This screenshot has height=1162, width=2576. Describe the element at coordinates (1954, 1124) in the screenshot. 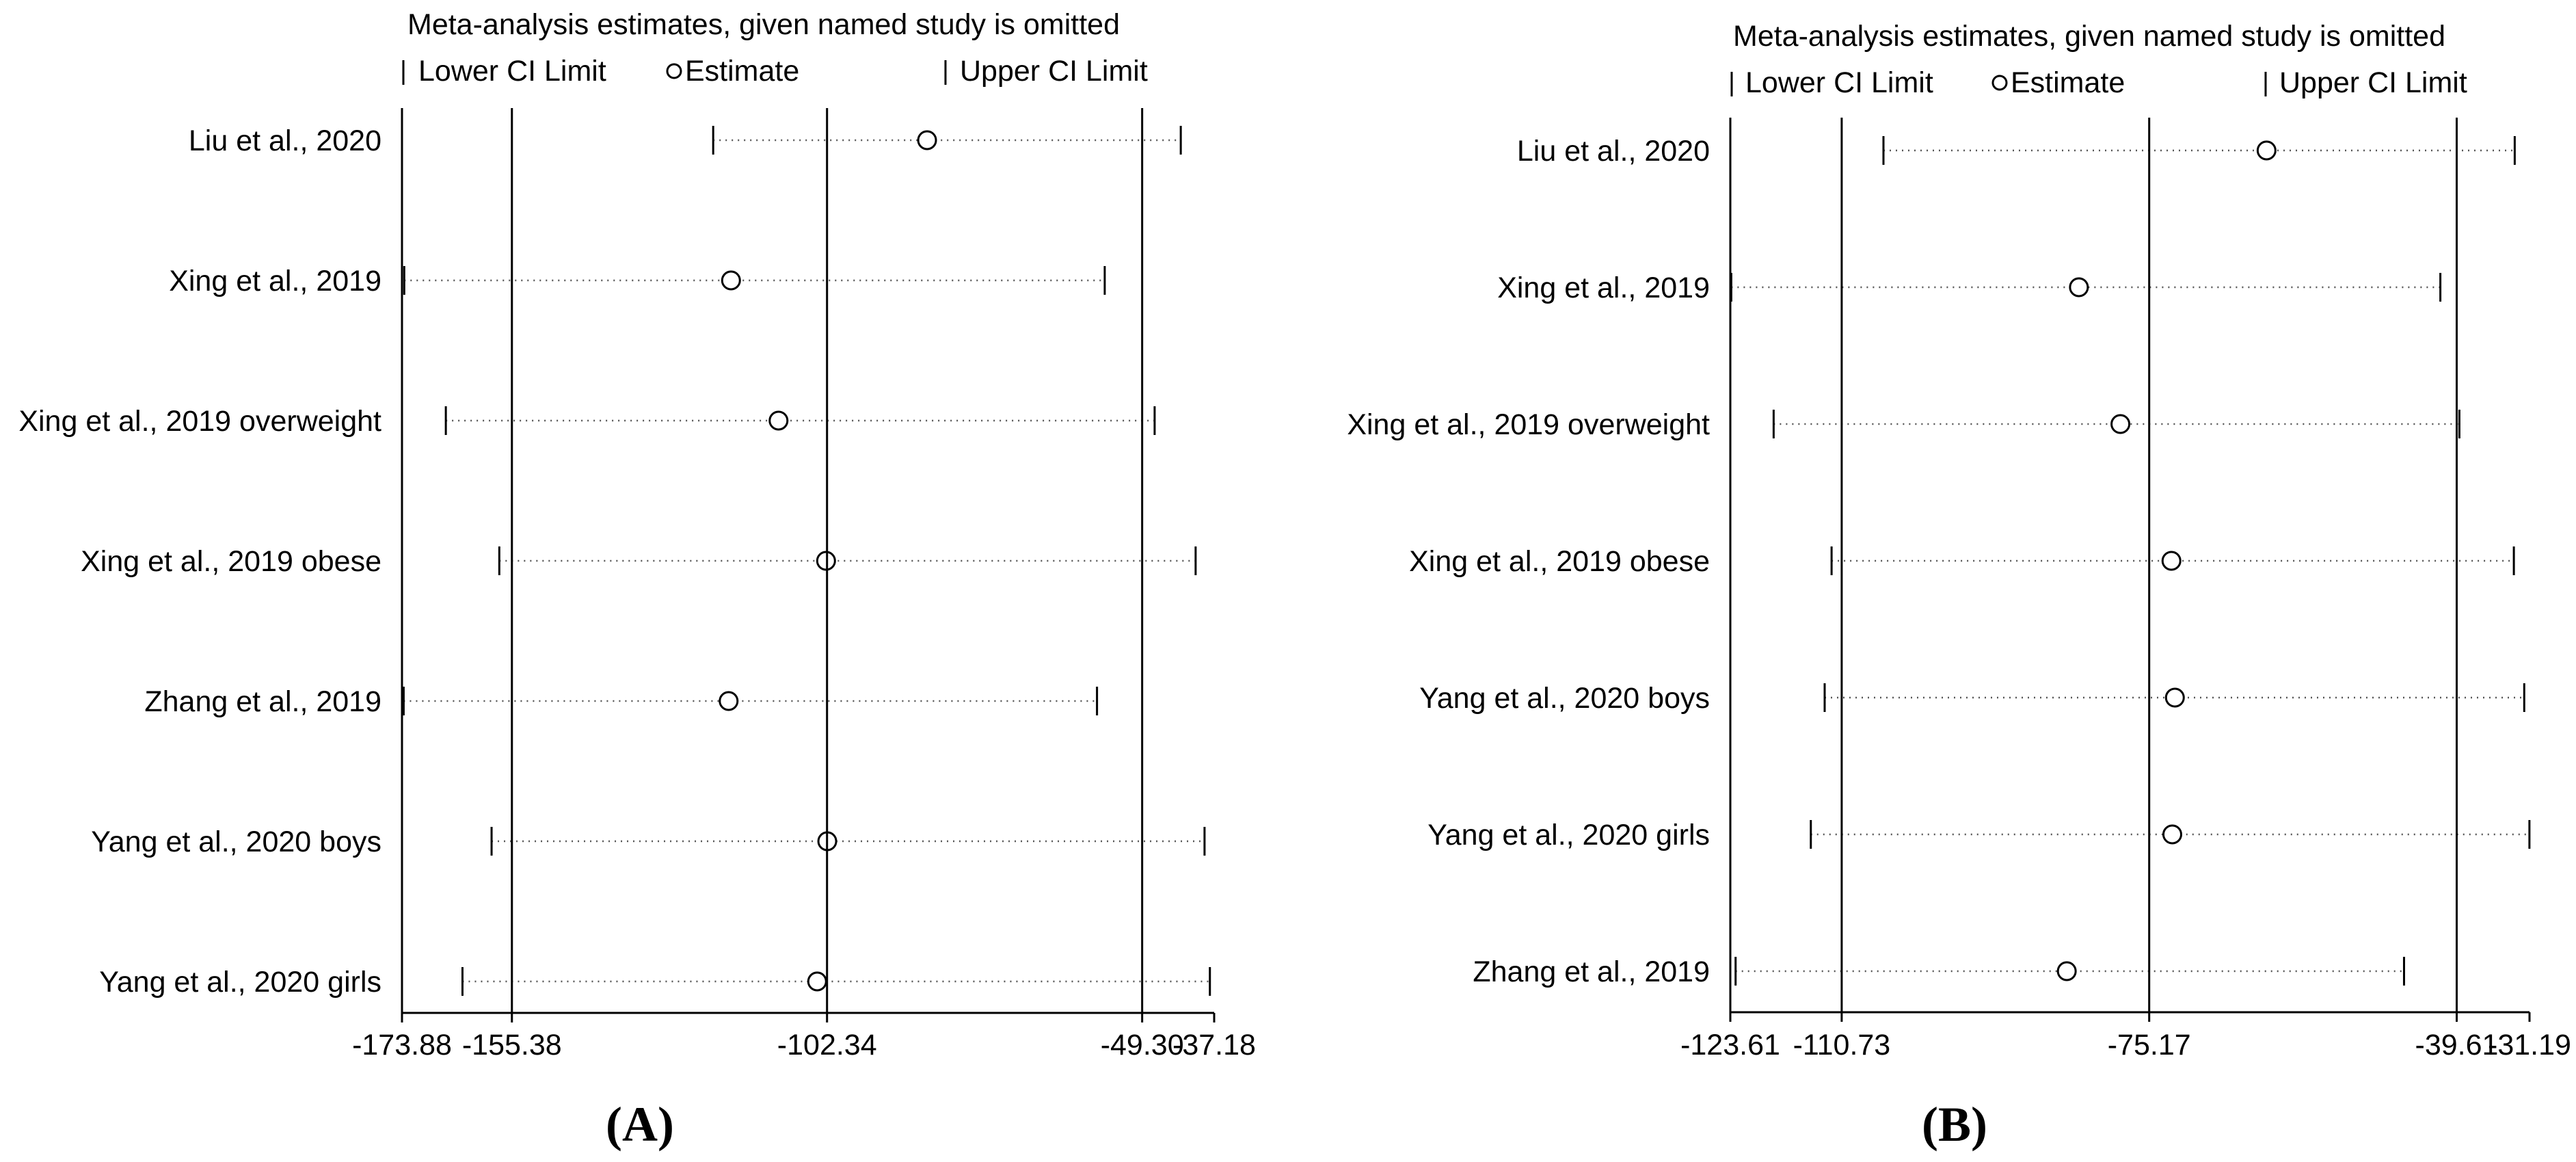

I see `panel-b-label: (B)` at that location.